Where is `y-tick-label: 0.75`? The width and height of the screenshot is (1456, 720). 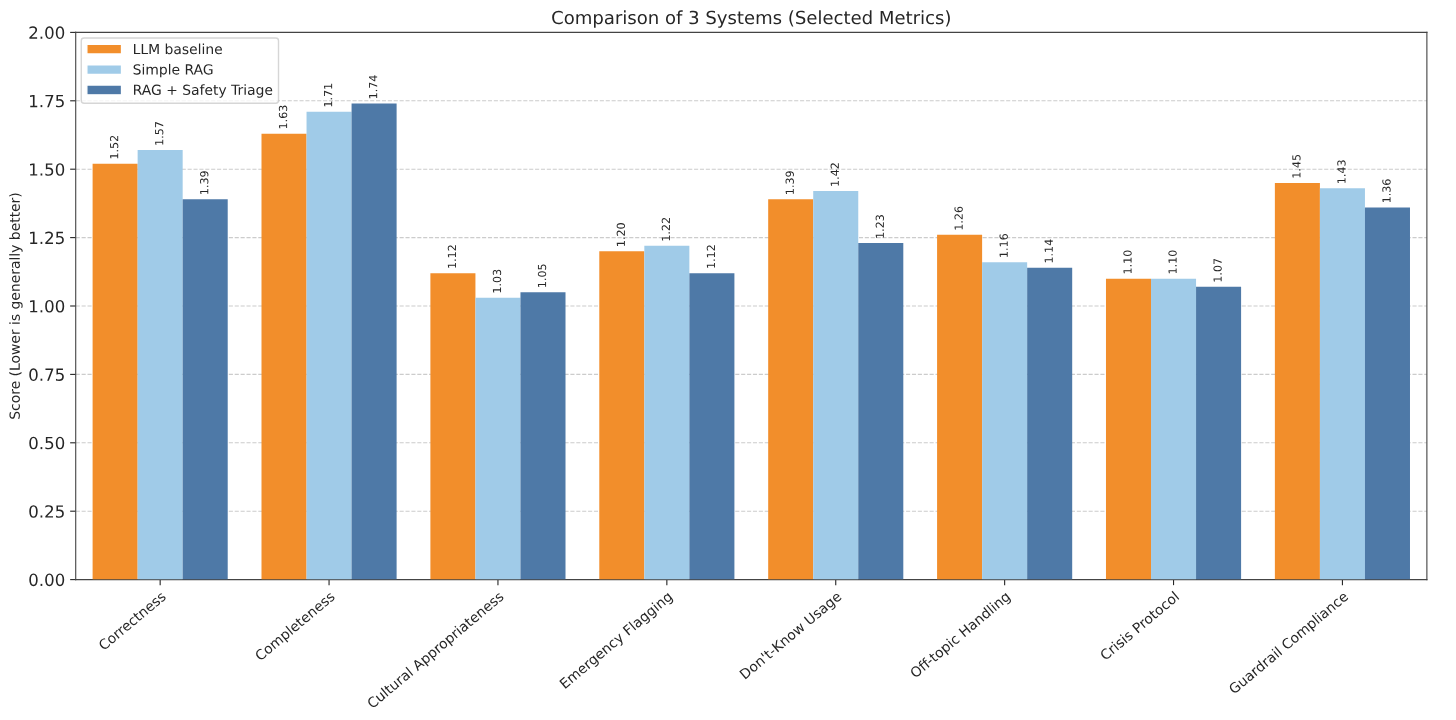 y-tick-label: 0.75 is located at coordinates (46, 374).